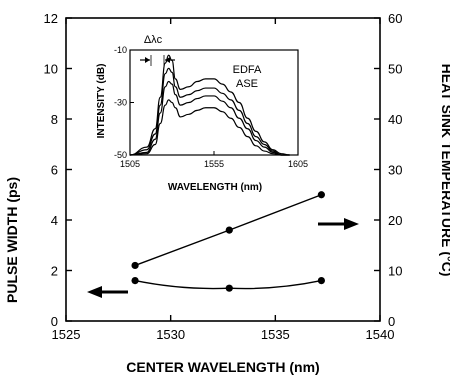 This screenshot has height=379, width=450. I want to click on y-axis-left-title: PULSE WIDTH (ps), so click(12, 240).